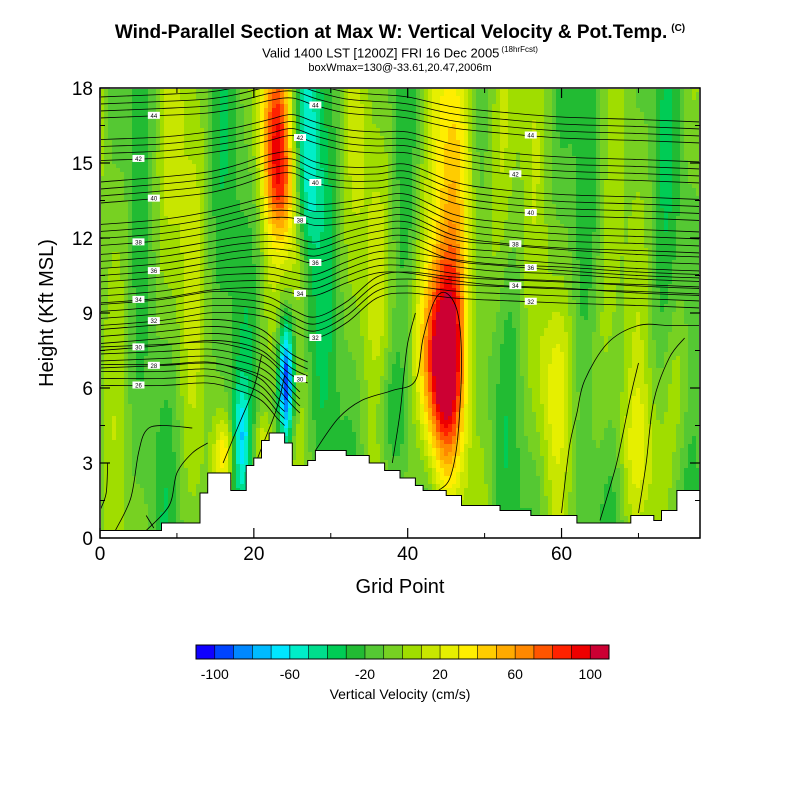 This screenshot has width=800, height=800. What do you see at coordinates (82, 239) in the screenshot?
I see `y-tick-label: 12` at bounding box center [82, 239].